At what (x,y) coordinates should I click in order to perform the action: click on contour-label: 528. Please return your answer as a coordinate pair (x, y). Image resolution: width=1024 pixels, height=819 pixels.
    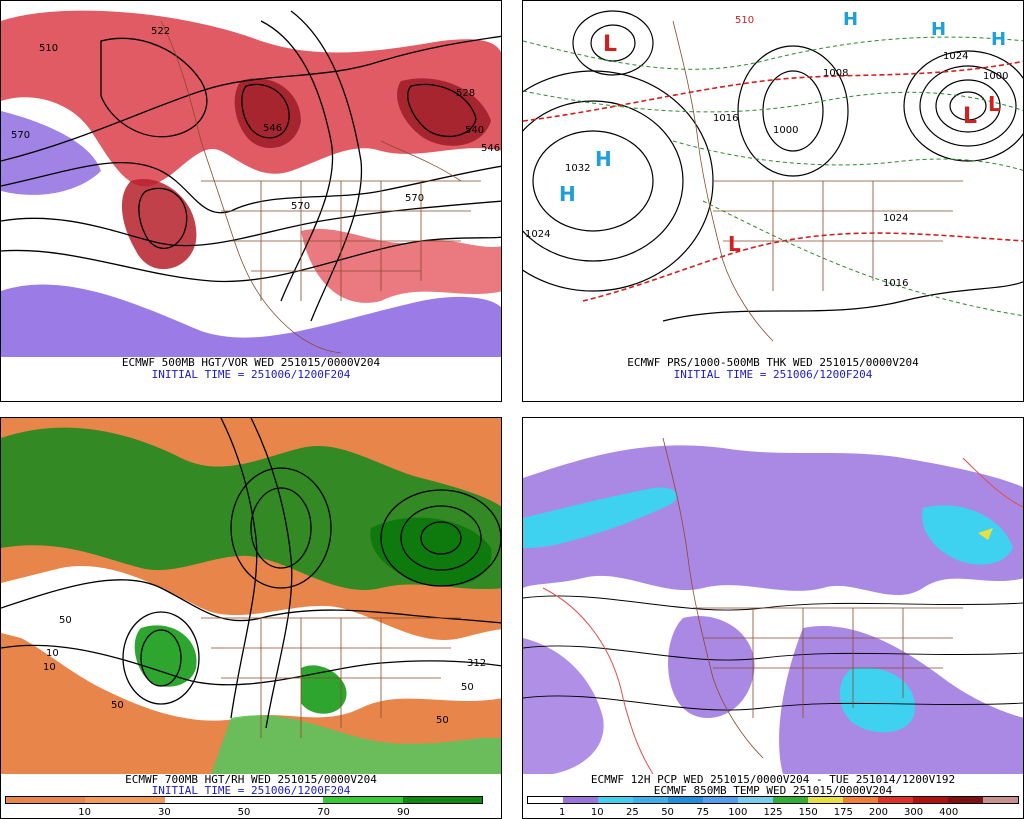
    Looking at the image, I should click on (465, 93).